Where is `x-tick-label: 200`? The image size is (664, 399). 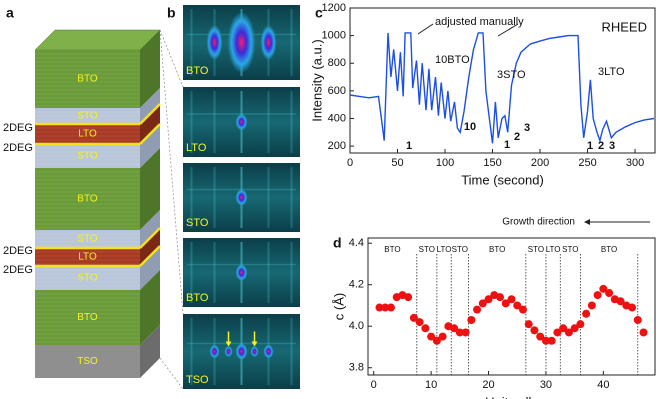 x-tick-label: 200 is located at coordinates (540, 163).